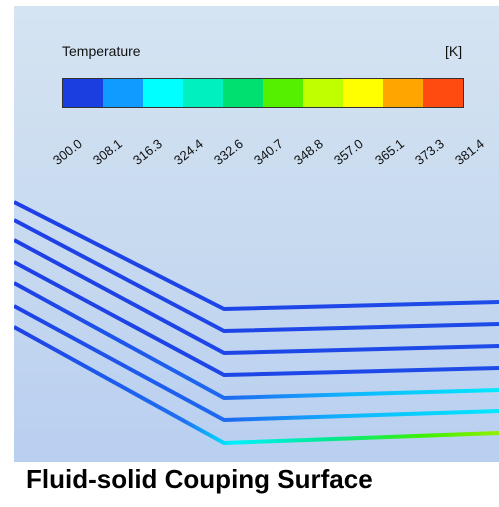  I want to click on color-bar, so click(263, 93).